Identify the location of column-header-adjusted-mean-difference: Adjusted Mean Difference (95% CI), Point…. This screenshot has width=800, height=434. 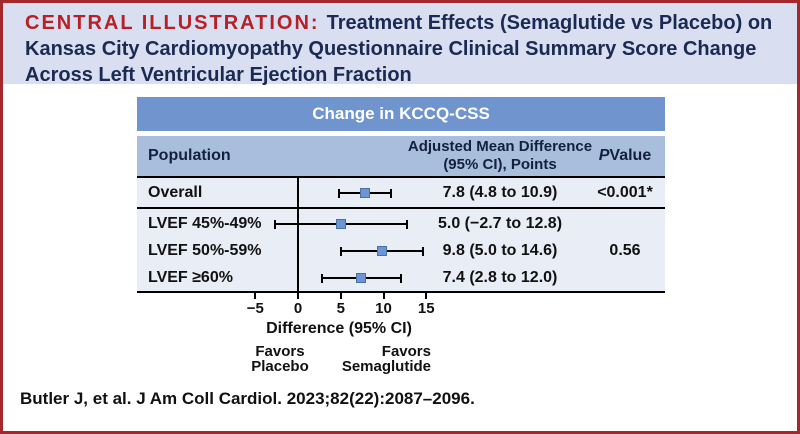
(500, 156).